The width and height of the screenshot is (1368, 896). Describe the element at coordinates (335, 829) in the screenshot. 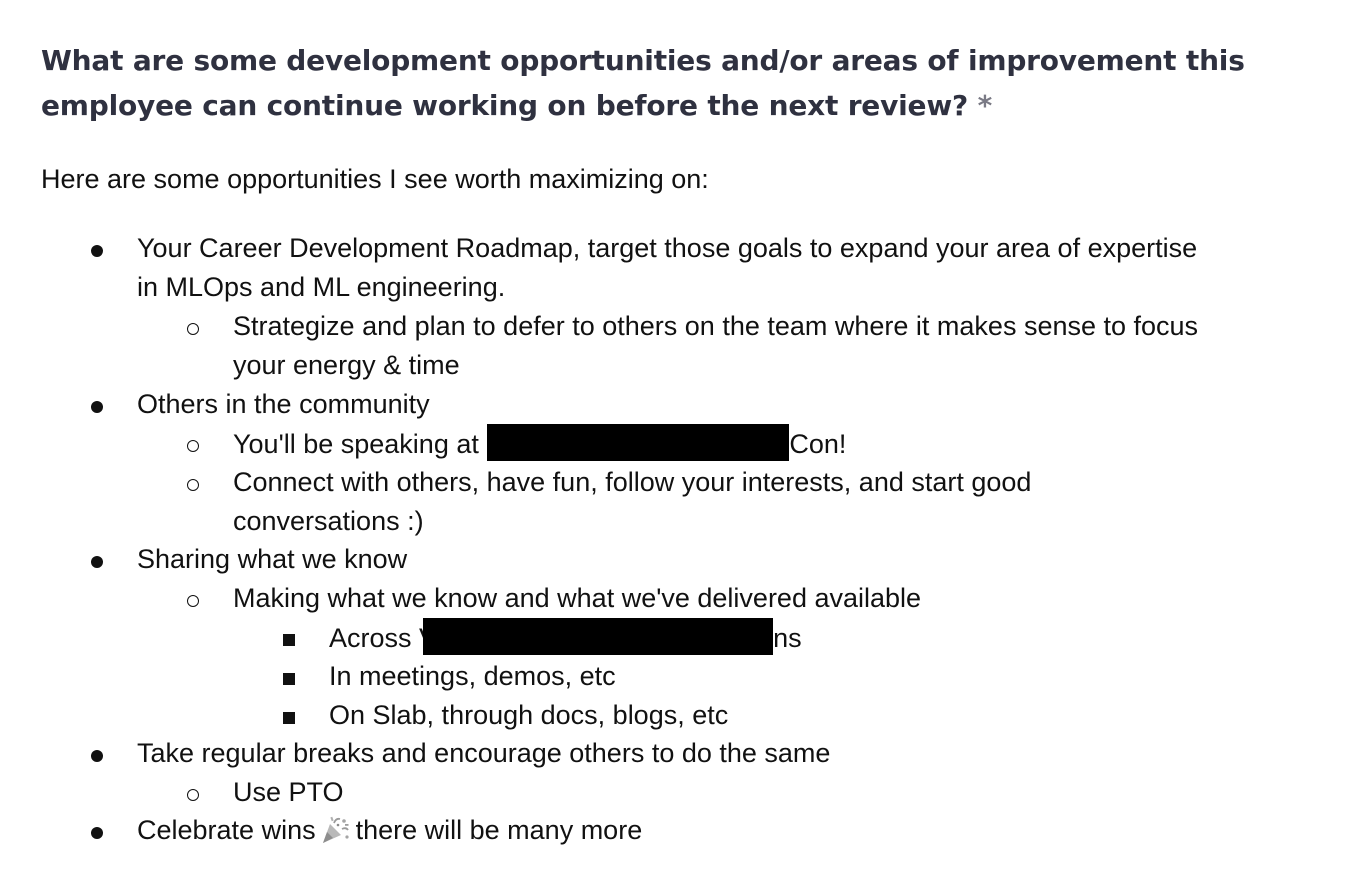

I see `party-popper-icon` at that location.